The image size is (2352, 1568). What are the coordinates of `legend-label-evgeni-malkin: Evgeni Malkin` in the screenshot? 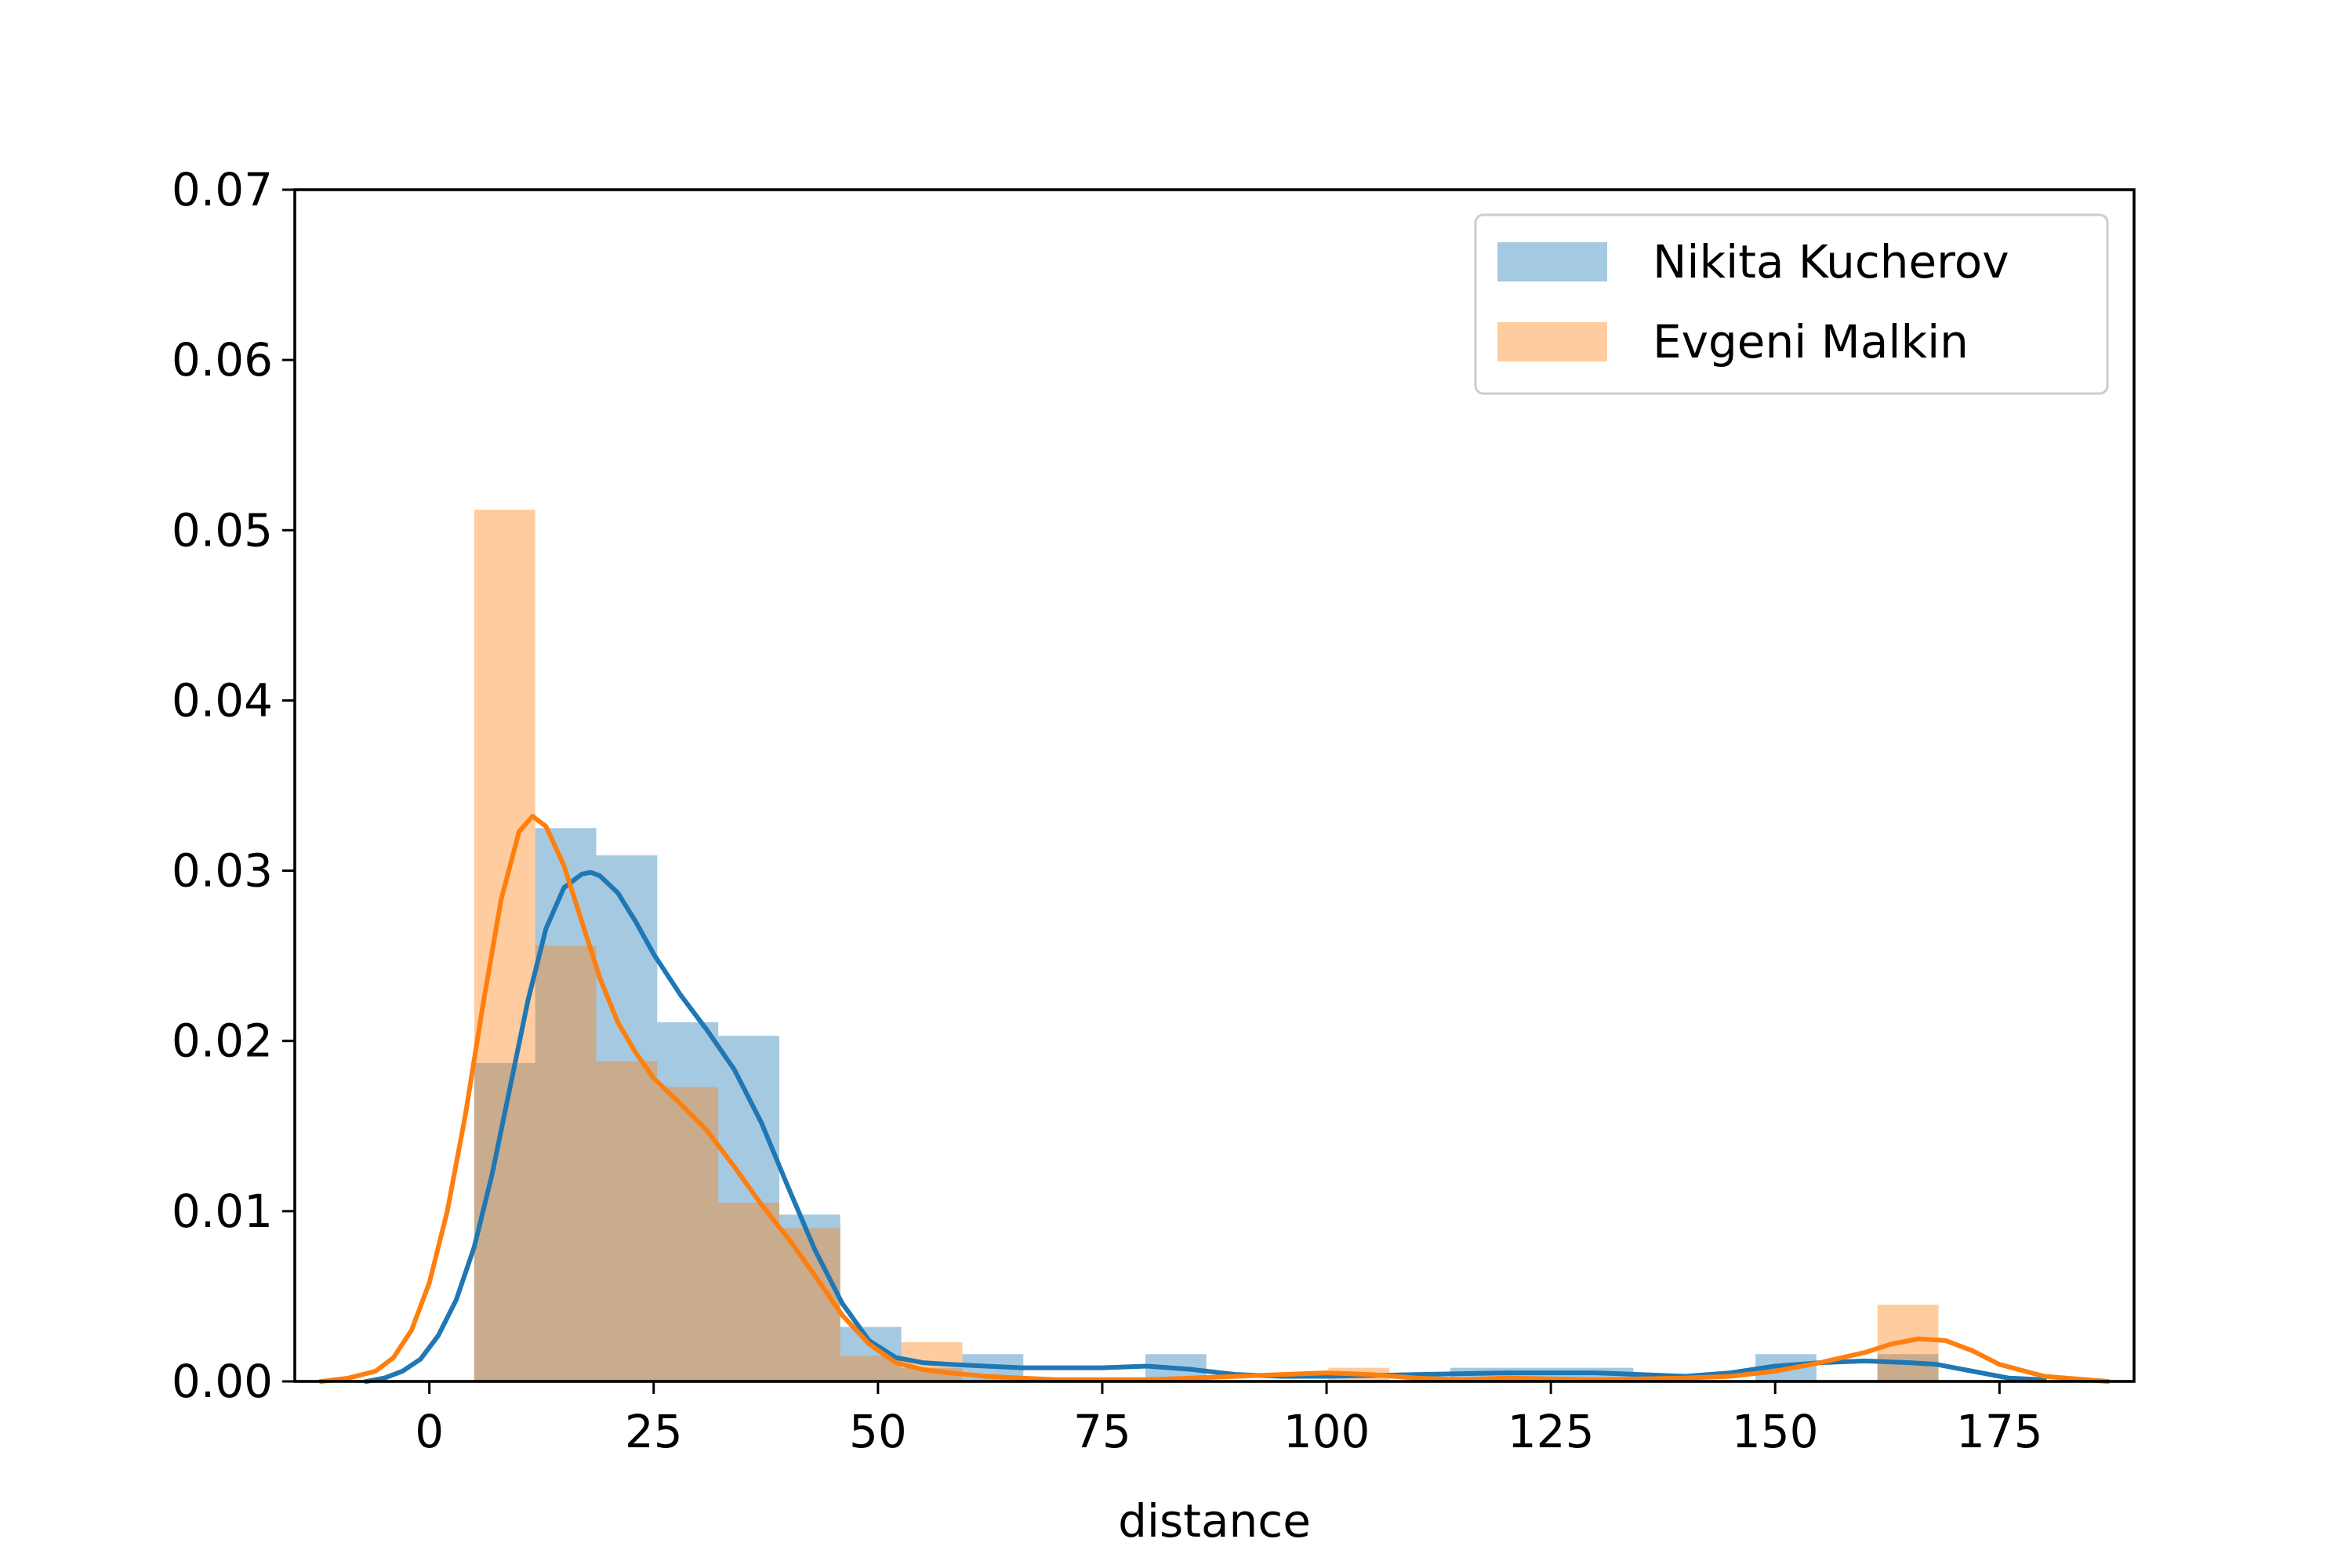 It's located at (1811, 341).